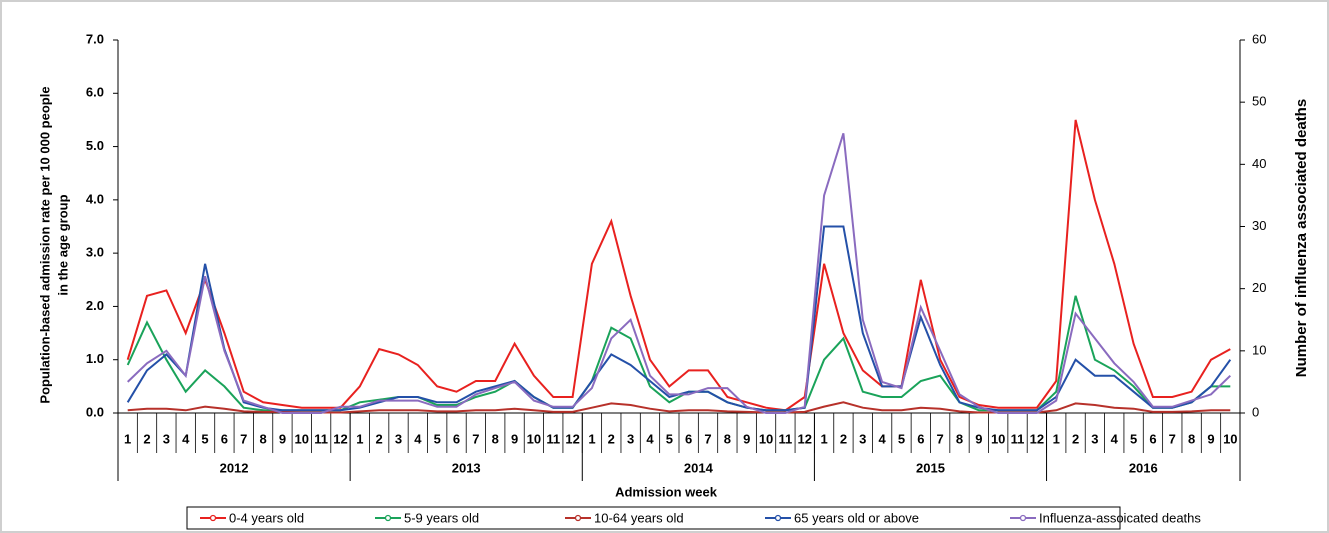  I want to click on y2-tick-label: 30, so click(1259, 225).